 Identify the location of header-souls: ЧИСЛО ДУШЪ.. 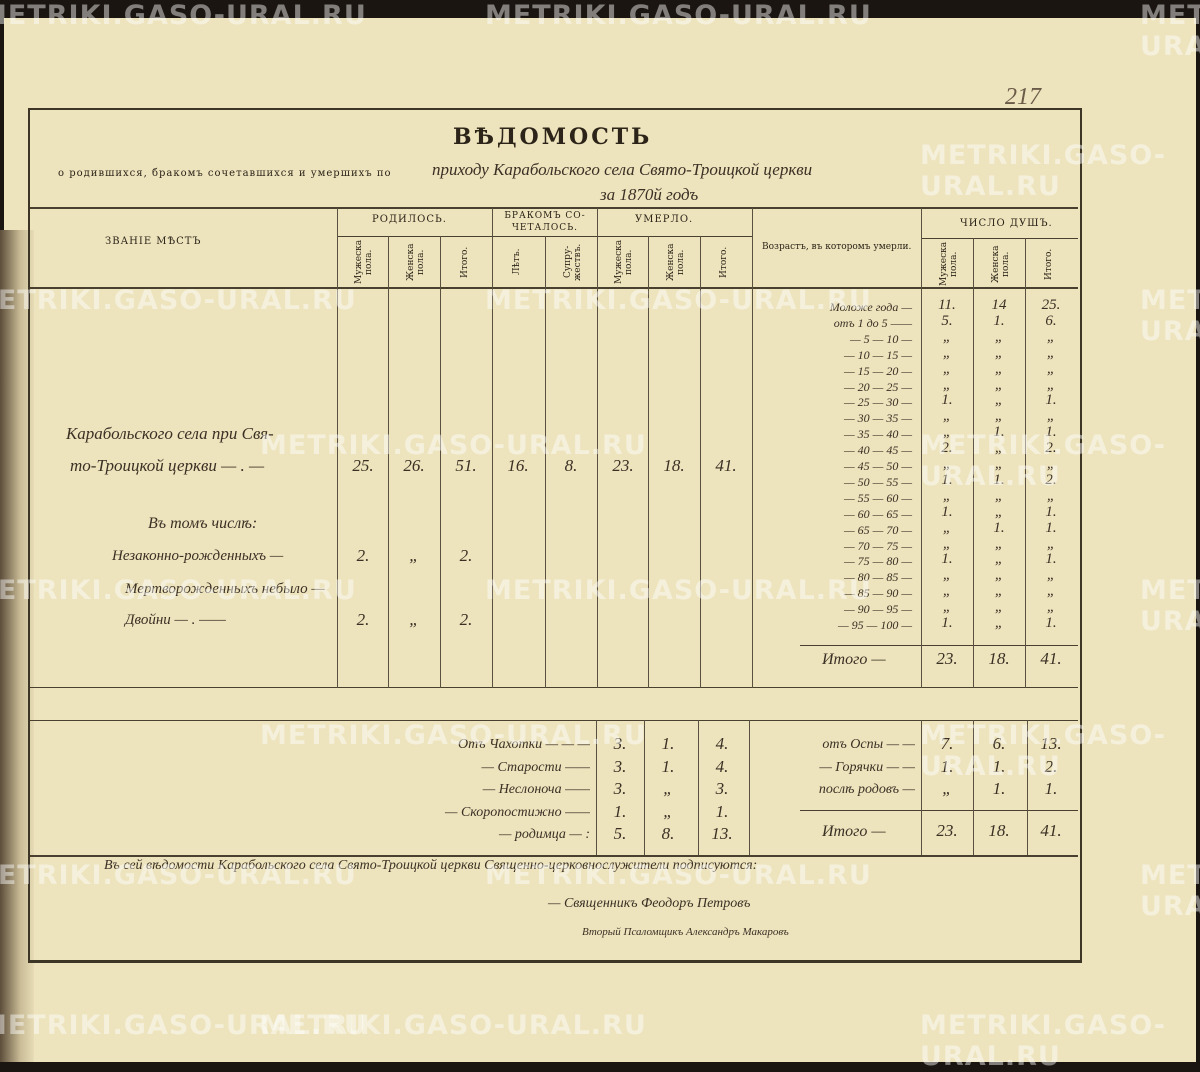
(1006, 223).